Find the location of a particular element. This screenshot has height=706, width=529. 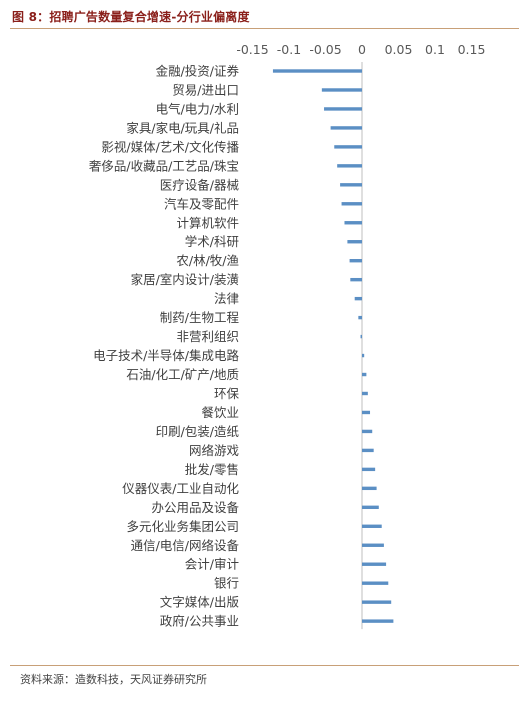

category-label: 汽车及零配件 is located at coordinates (201, 203).